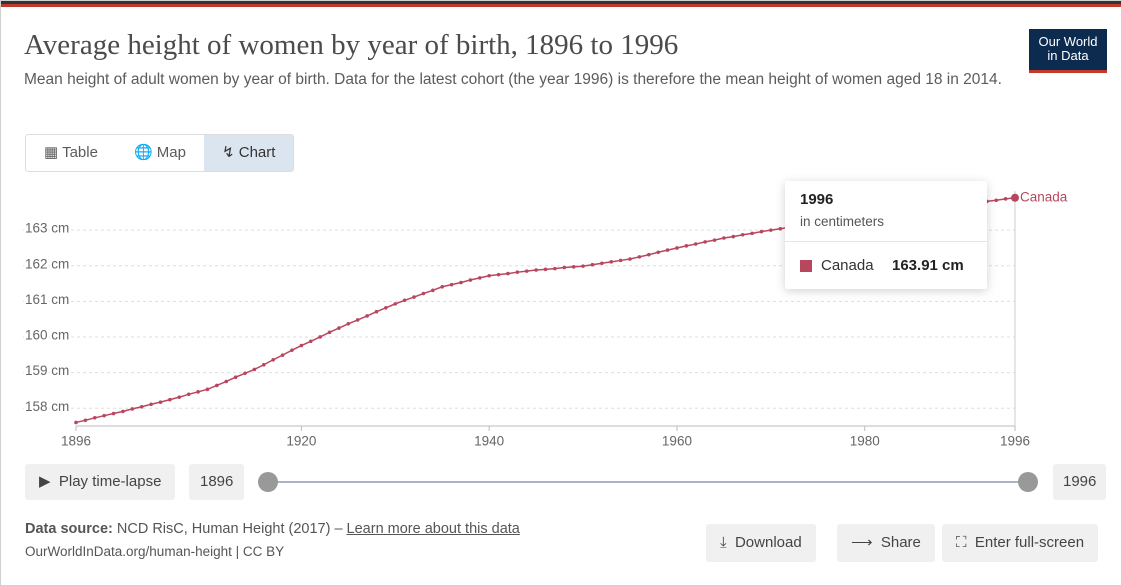 This screenshot has height=586, width=1122. Describe the element at coordinates (1029, 542) in the screenshot. I see `button-label: Enter full-screen` at that location.